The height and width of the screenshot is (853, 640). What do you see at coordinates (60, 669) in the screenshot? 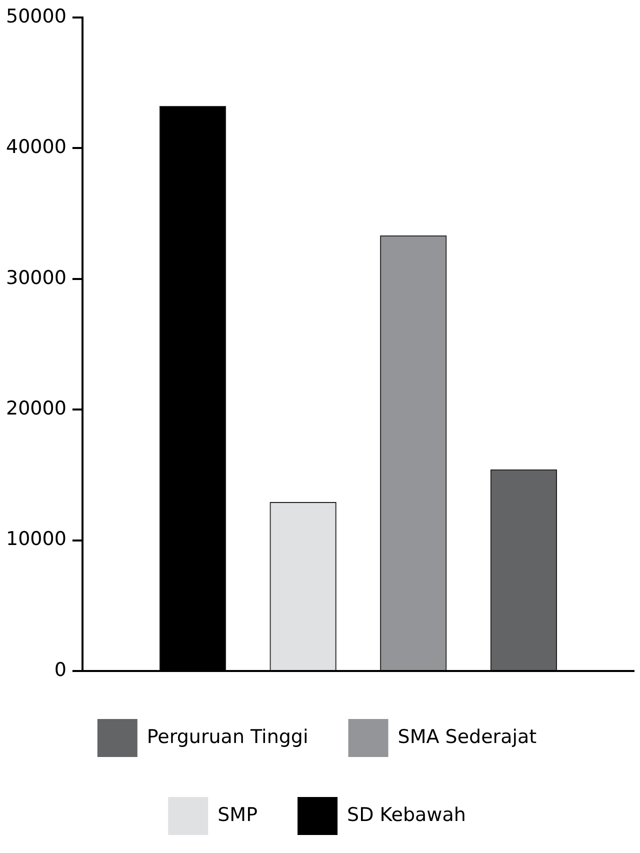
I see `y-tick-label: 0` at bounding box center [60, 669].